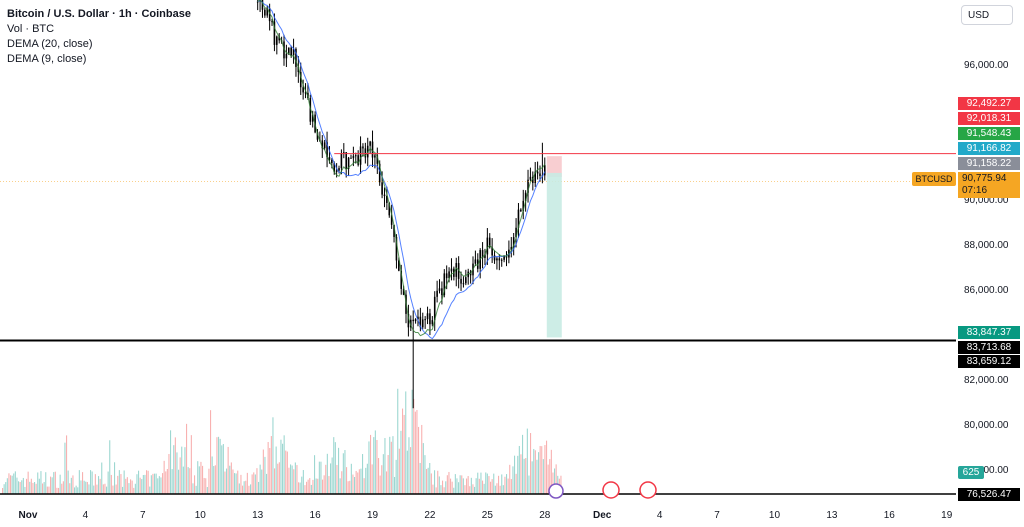 The height and width of the screenshot is (527, 1024). I want to click on bar-countdown: 07:16, so click(975, 190).